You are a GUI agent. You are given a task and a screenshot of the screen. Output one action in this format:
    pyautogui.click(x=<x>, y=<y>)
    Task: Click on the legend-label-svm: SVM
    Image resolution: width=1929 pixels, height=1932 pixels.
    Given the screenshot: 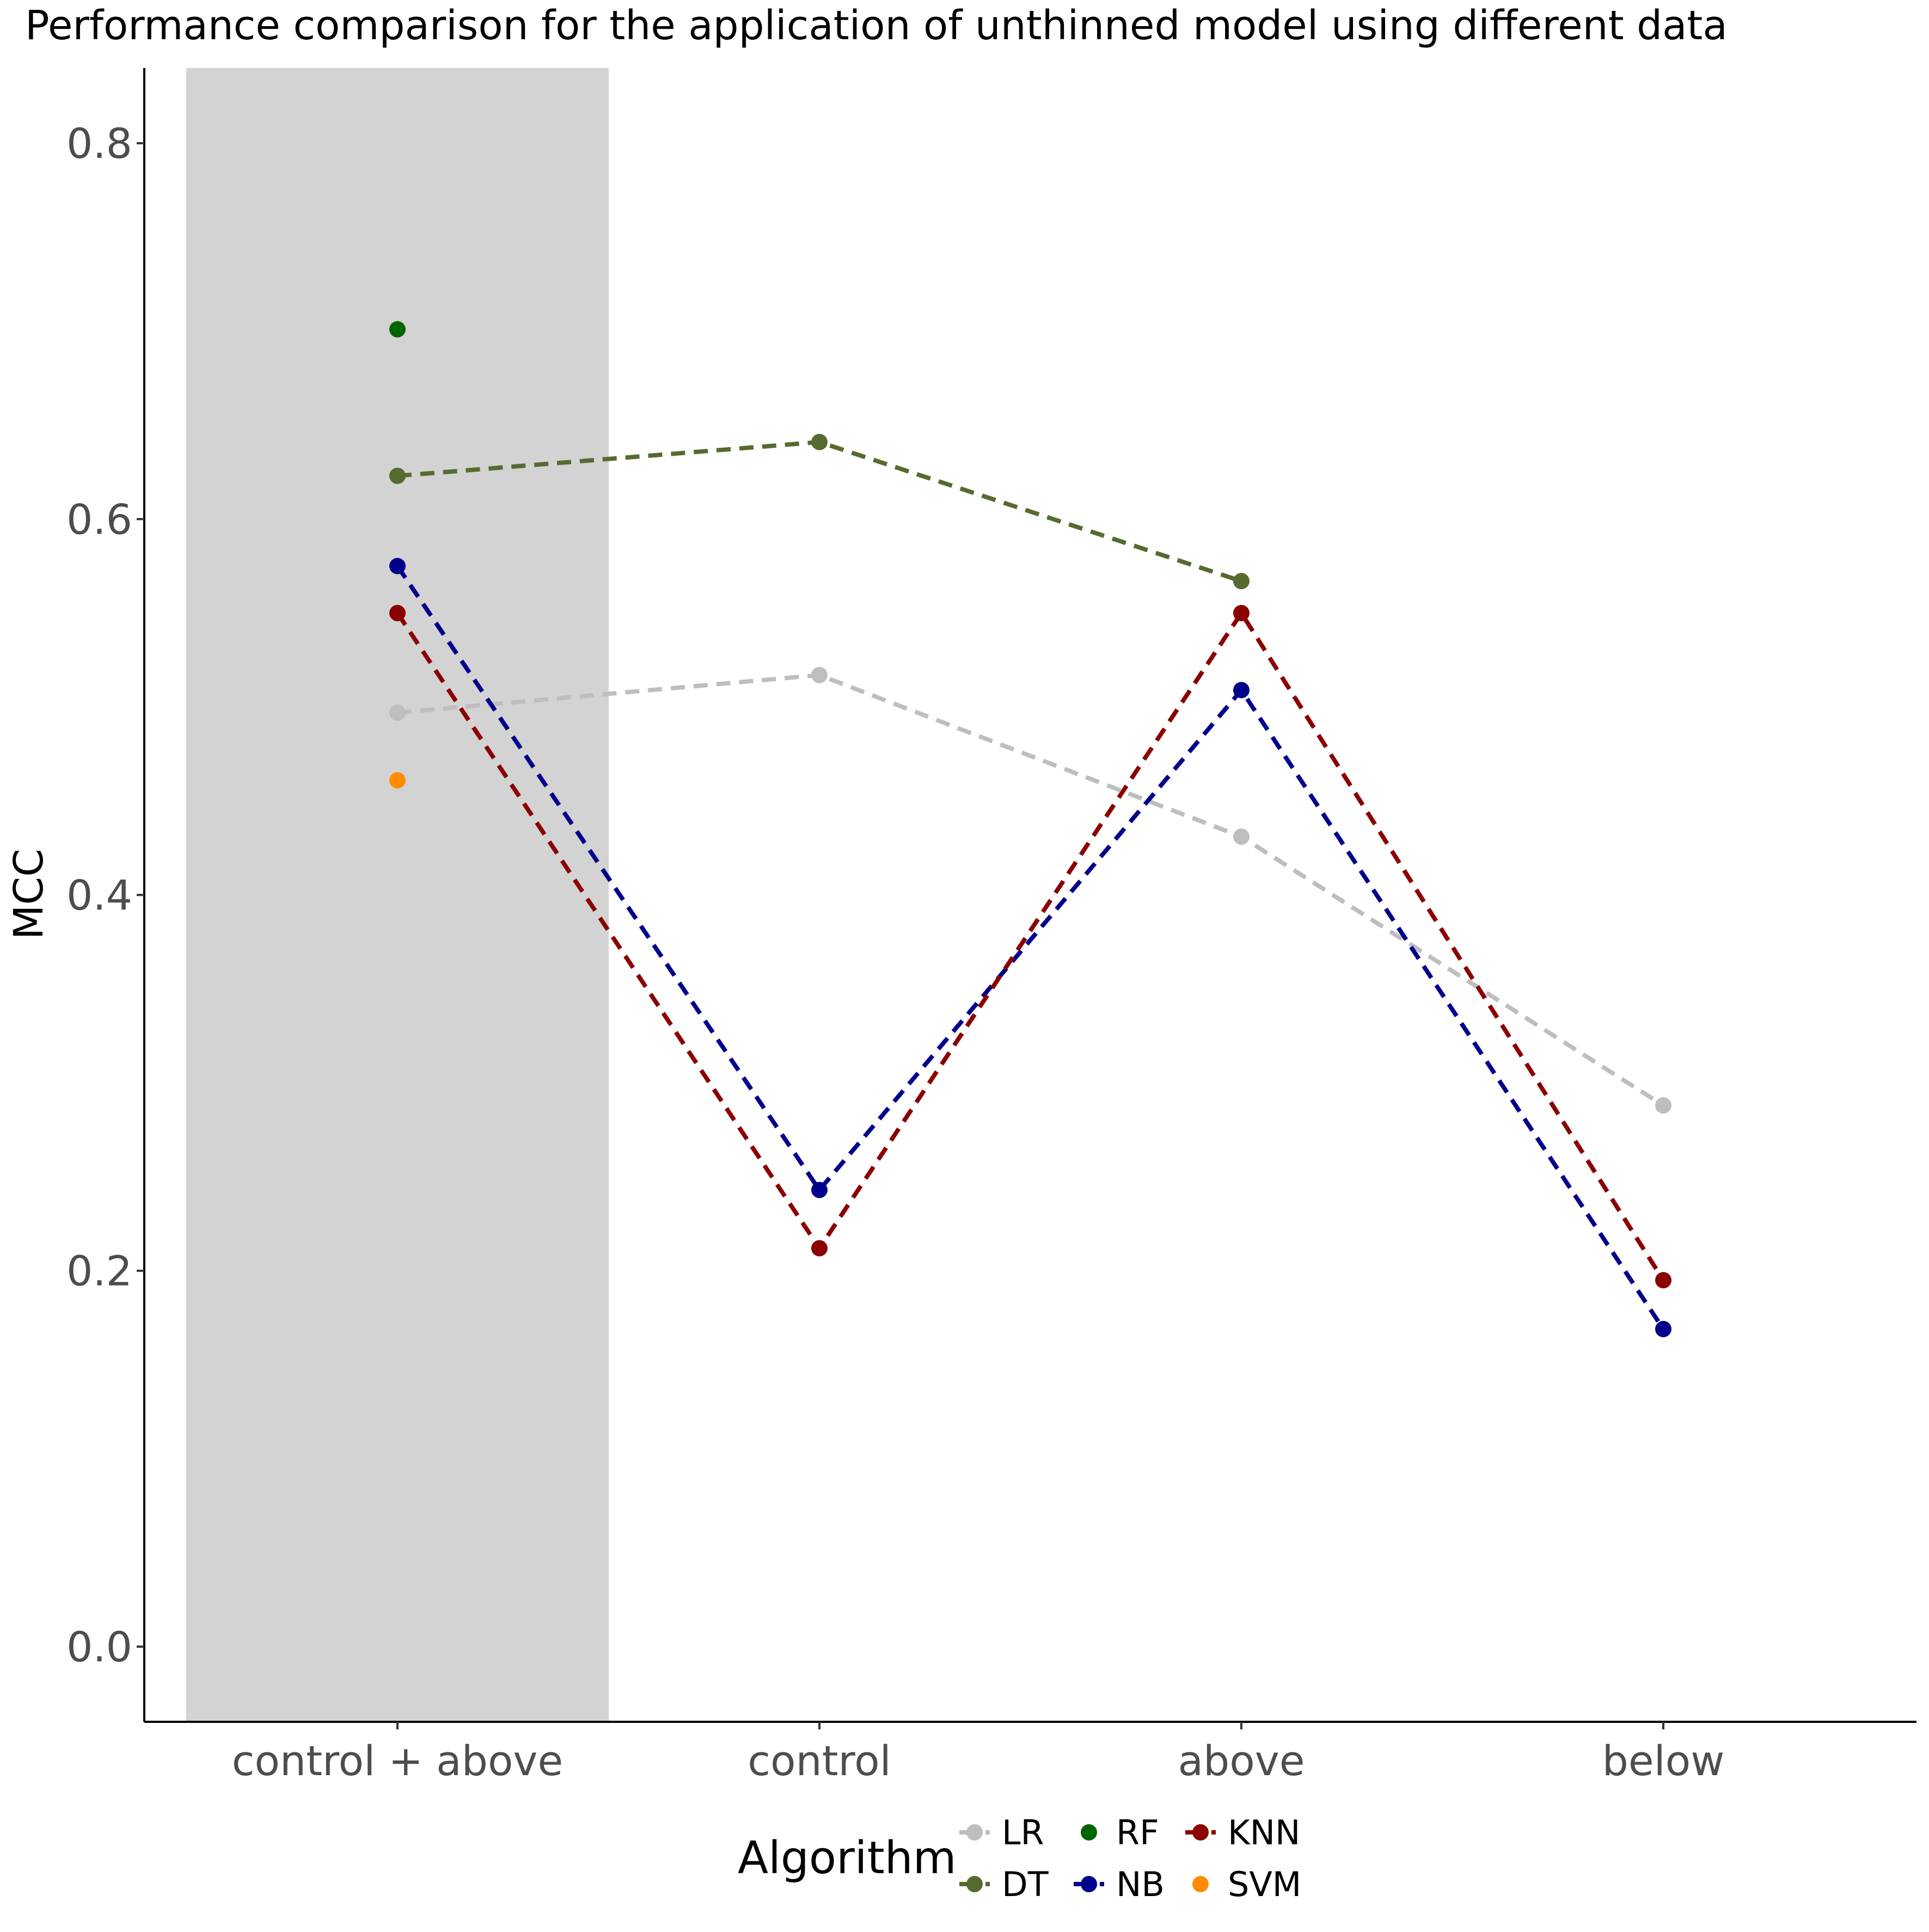 What is the action you would take?
    pyautogui.click(x=1264, y=1884)
    